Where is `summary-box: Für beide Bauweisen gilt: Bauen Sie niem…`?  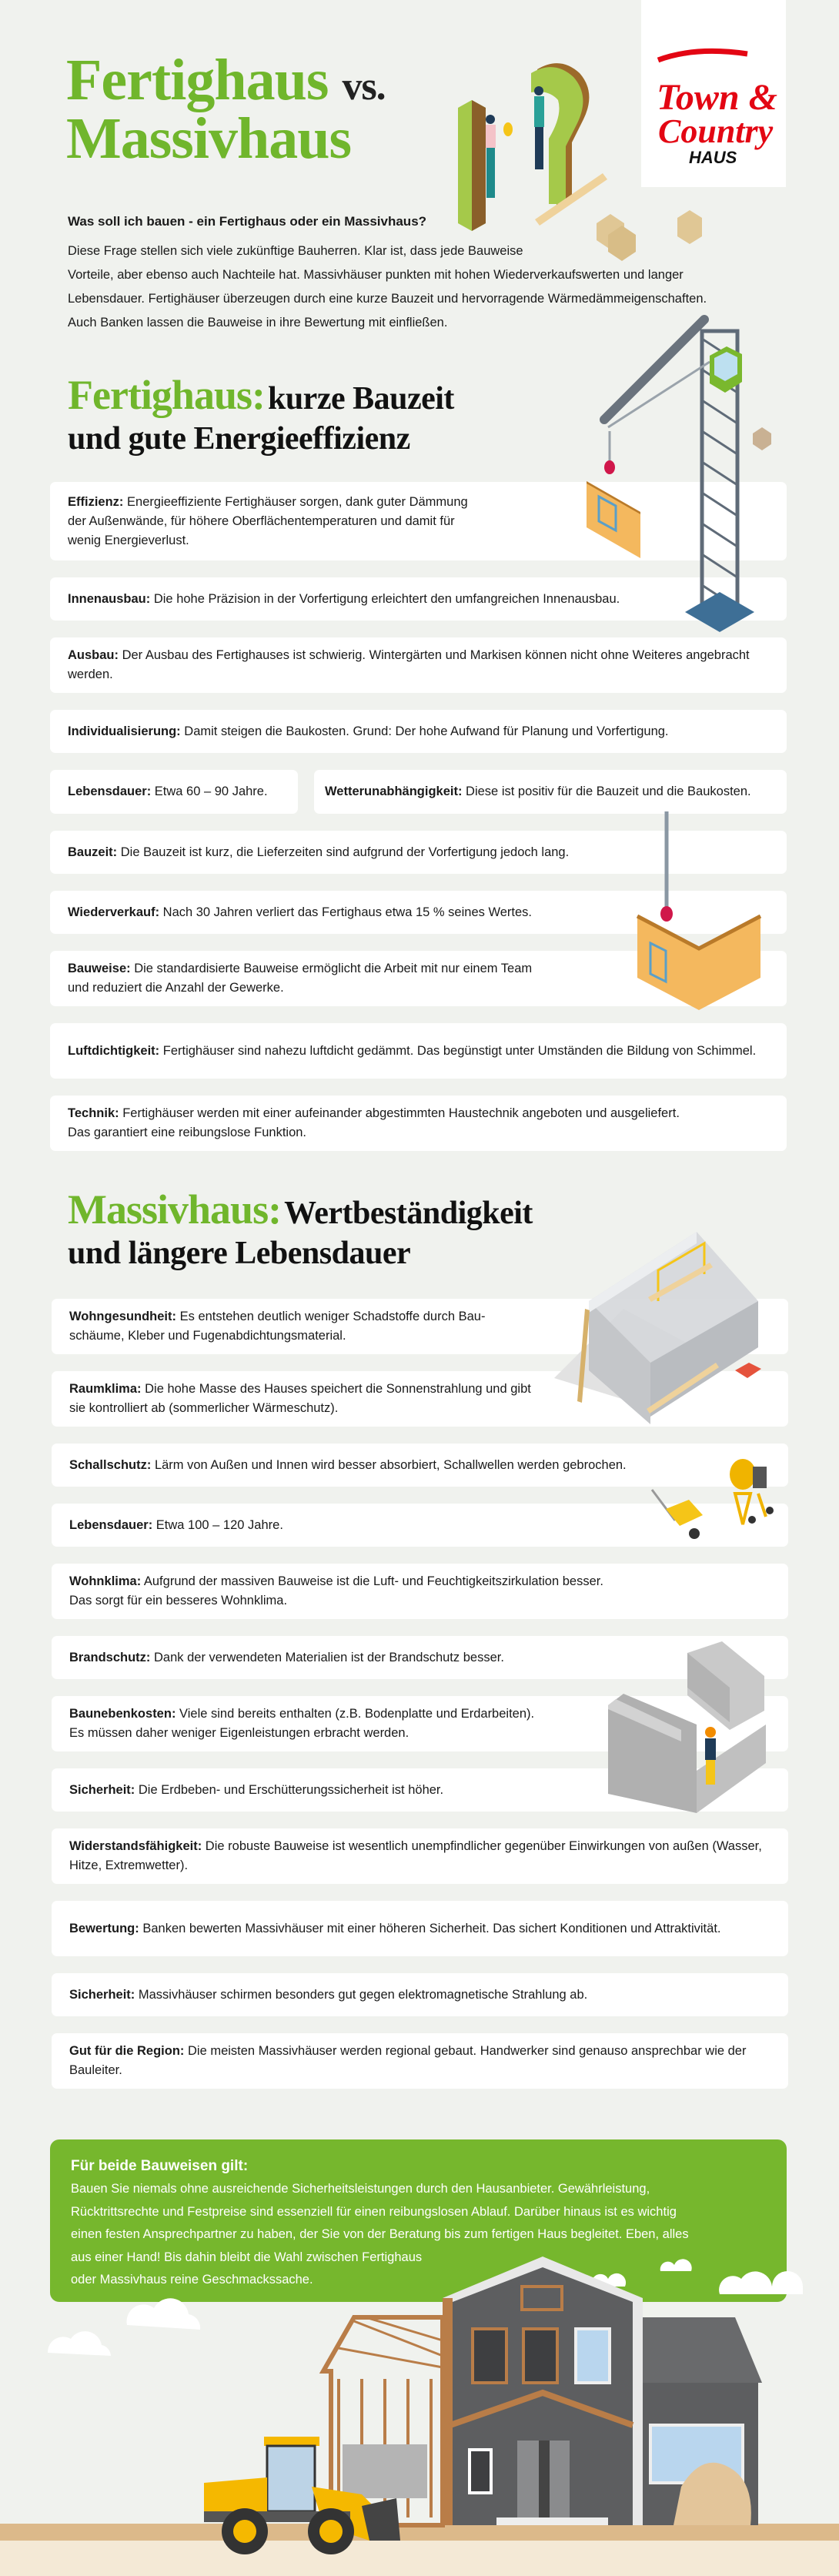 summary-box: Für beide Bauweisen gilt: Bauen Sie niem… is located at coordinates (418, 2220).